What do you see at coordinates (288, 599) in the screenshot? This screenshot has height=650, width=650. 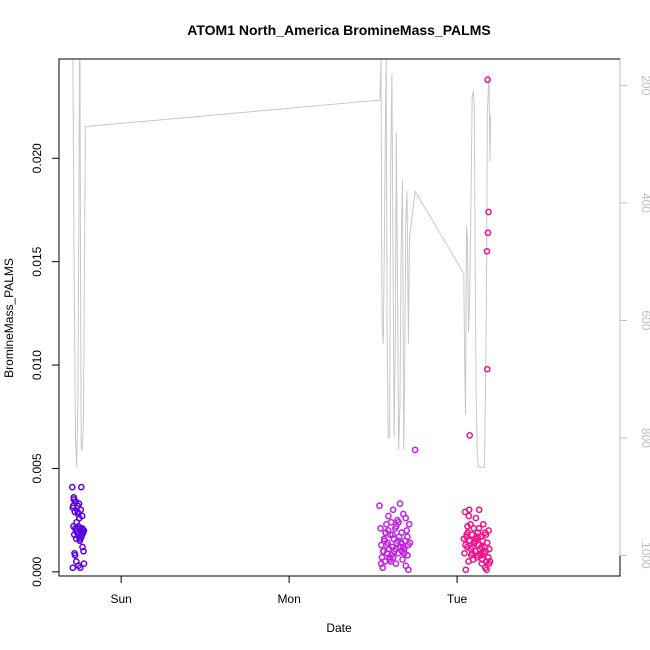 I see `x-tick-label: Mon` at bounding box center [288, 599].